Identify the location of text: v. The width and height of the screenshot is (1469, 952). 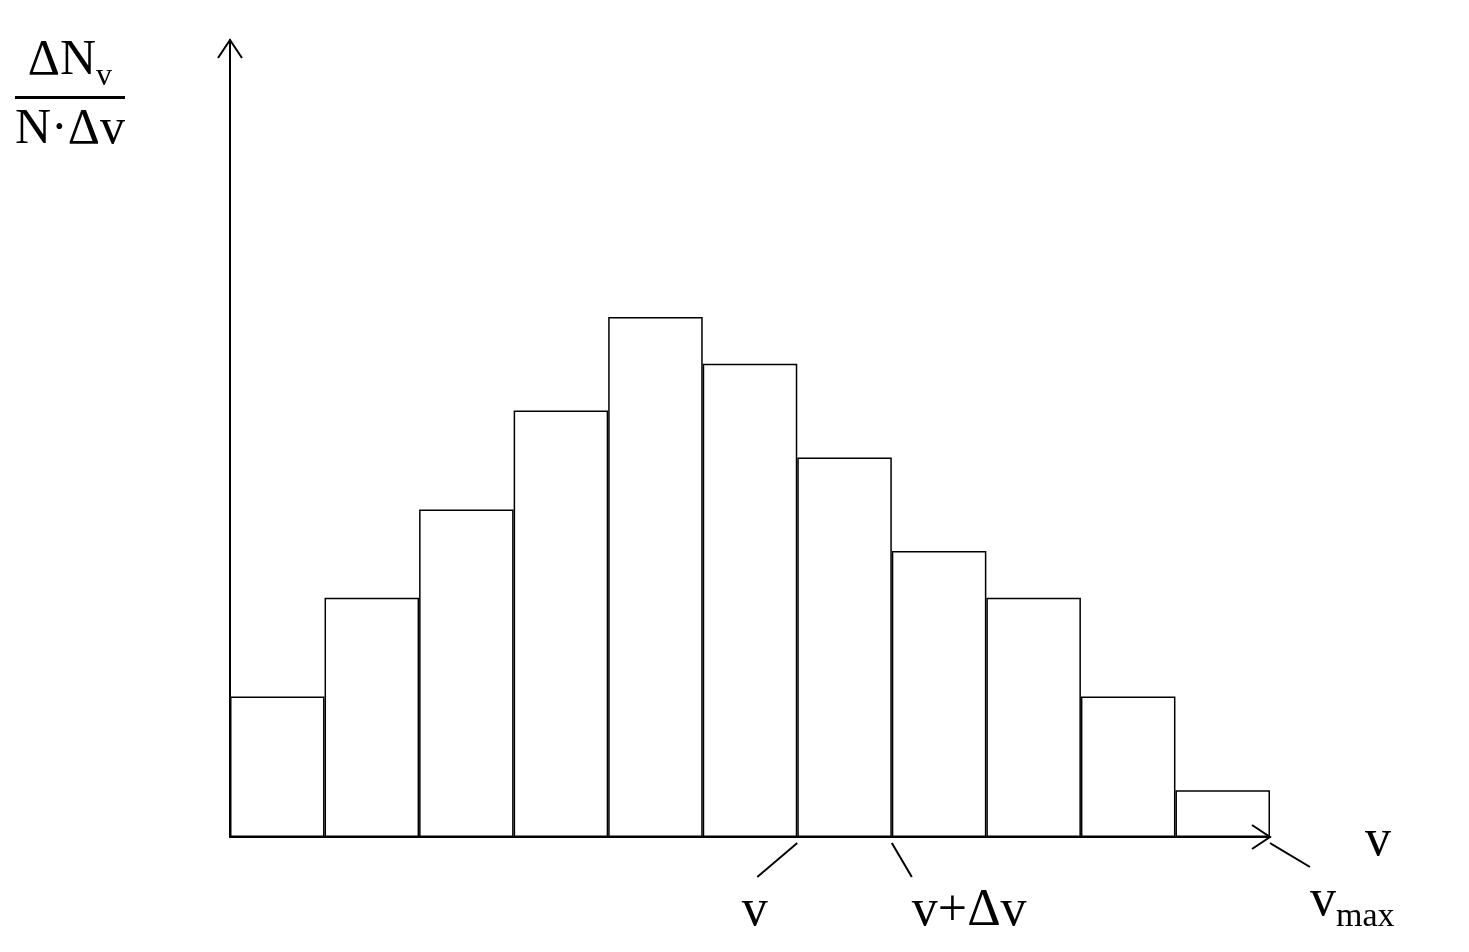
(754, 907).